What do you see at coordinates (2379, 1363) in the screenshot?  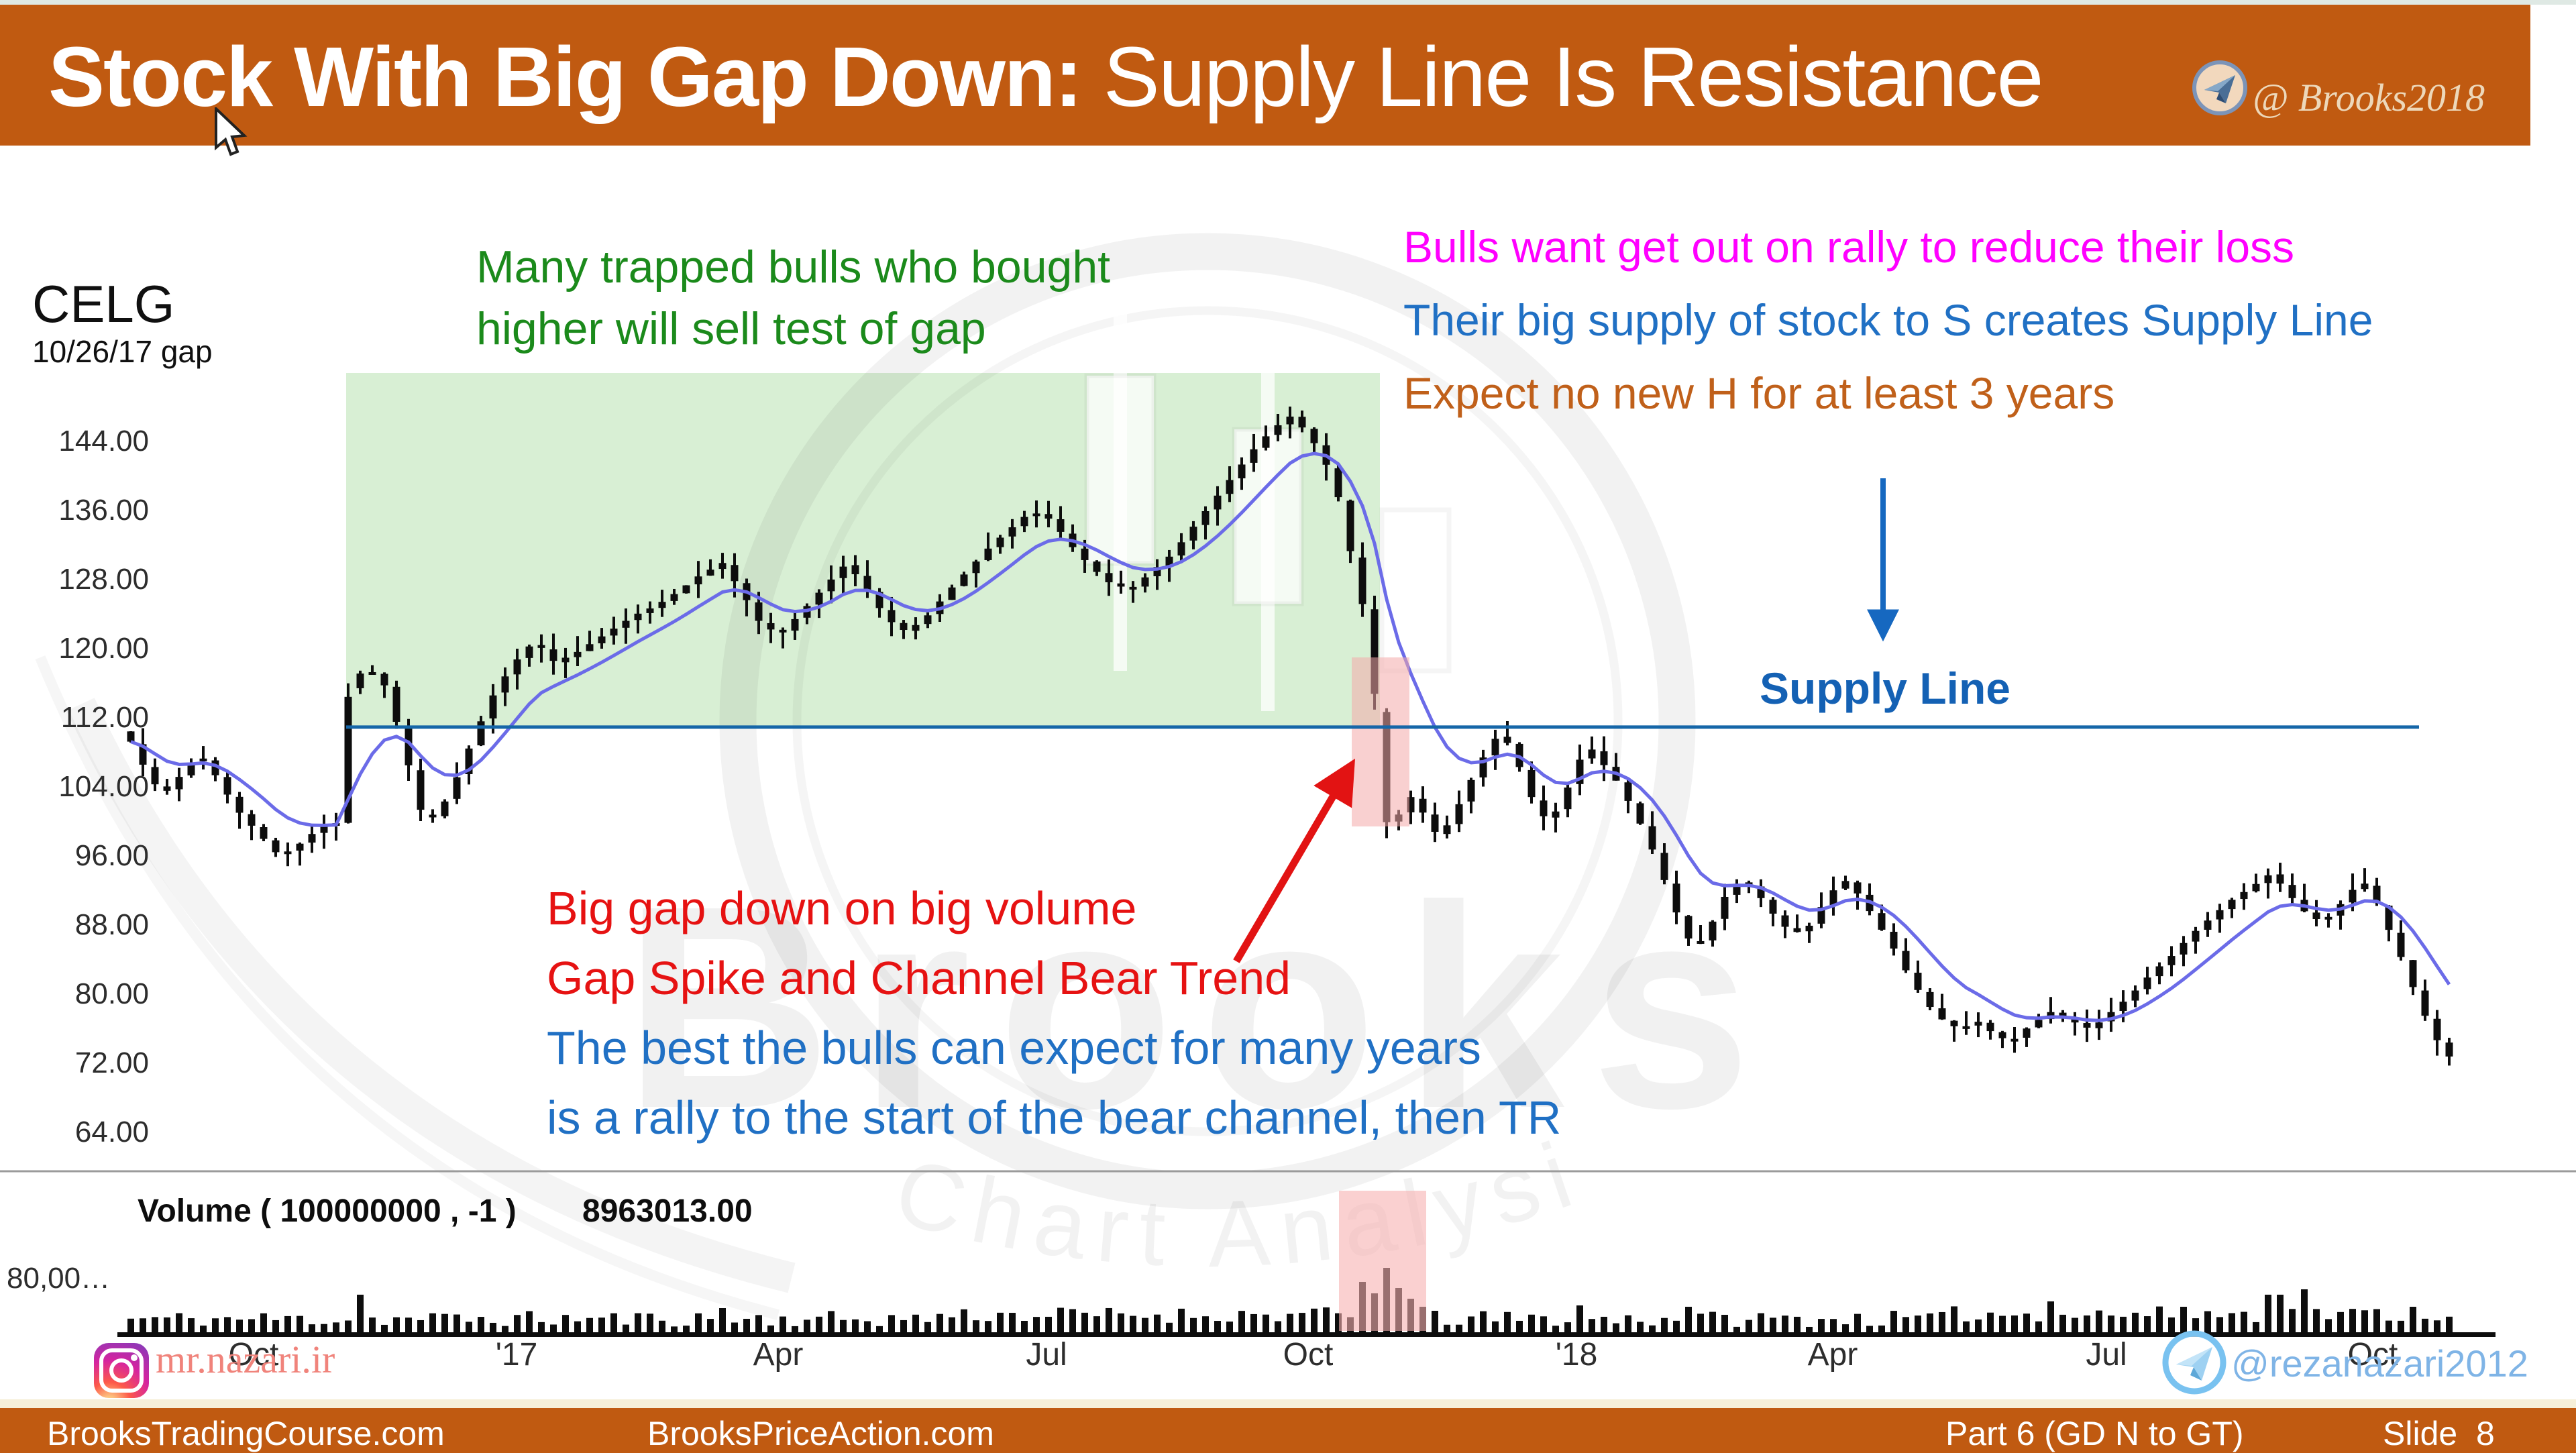 I see `telegram-watermark-handle: @rezanazari2012` at bounding box center [2379, 1363].